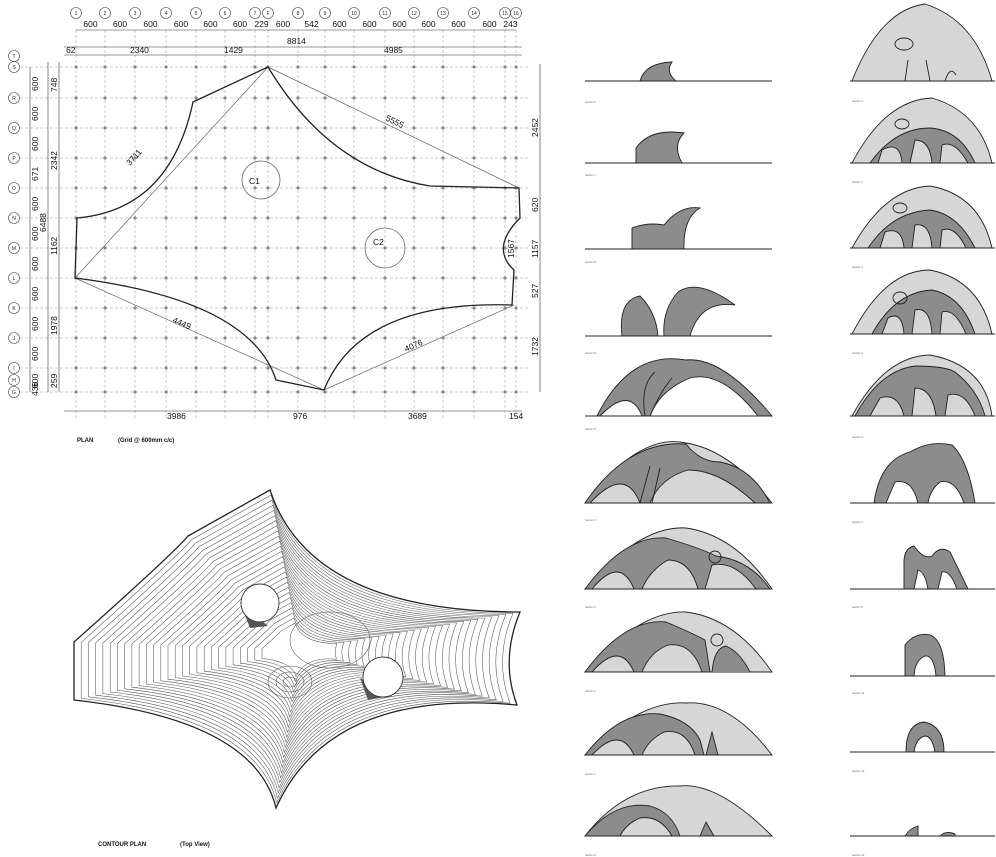 The width and height of the screenshot is (996, 857). Describe the element at coordinates (678, 652) in the screenshot. I see `section-left-8: Section 2` at that location.